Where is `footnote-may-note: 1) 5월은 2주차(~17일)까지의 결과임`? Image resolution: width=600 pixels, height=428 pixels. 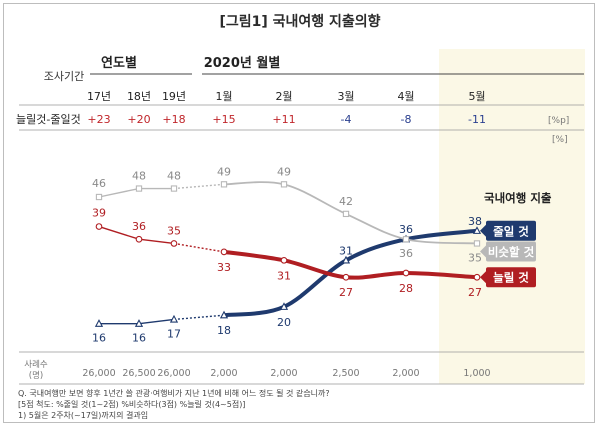 footnote-may-note: 1) 5월은 2주차(~17일)까지의 결과임 is located at coordinates (83, 415).